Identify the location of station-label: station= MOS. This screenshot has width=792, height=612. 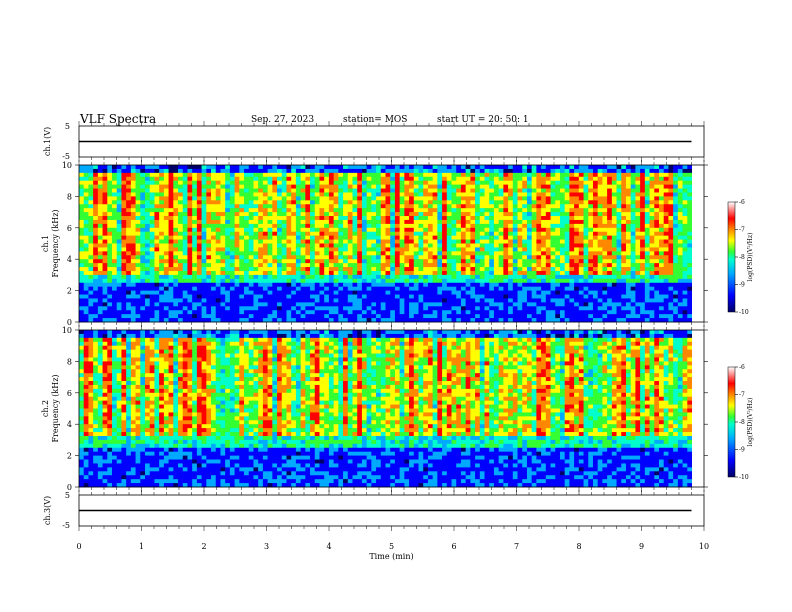
(375, 120).